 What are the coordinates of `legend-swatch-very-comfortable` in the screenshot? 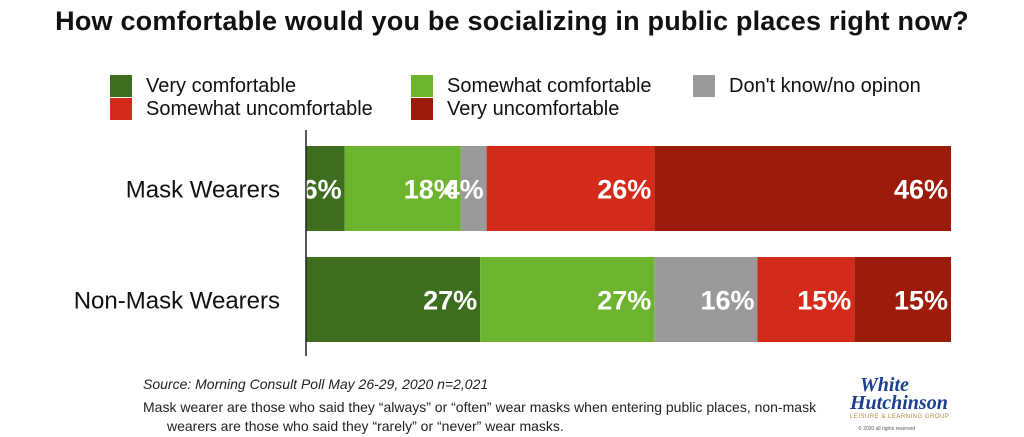 It's located at (121, 86).